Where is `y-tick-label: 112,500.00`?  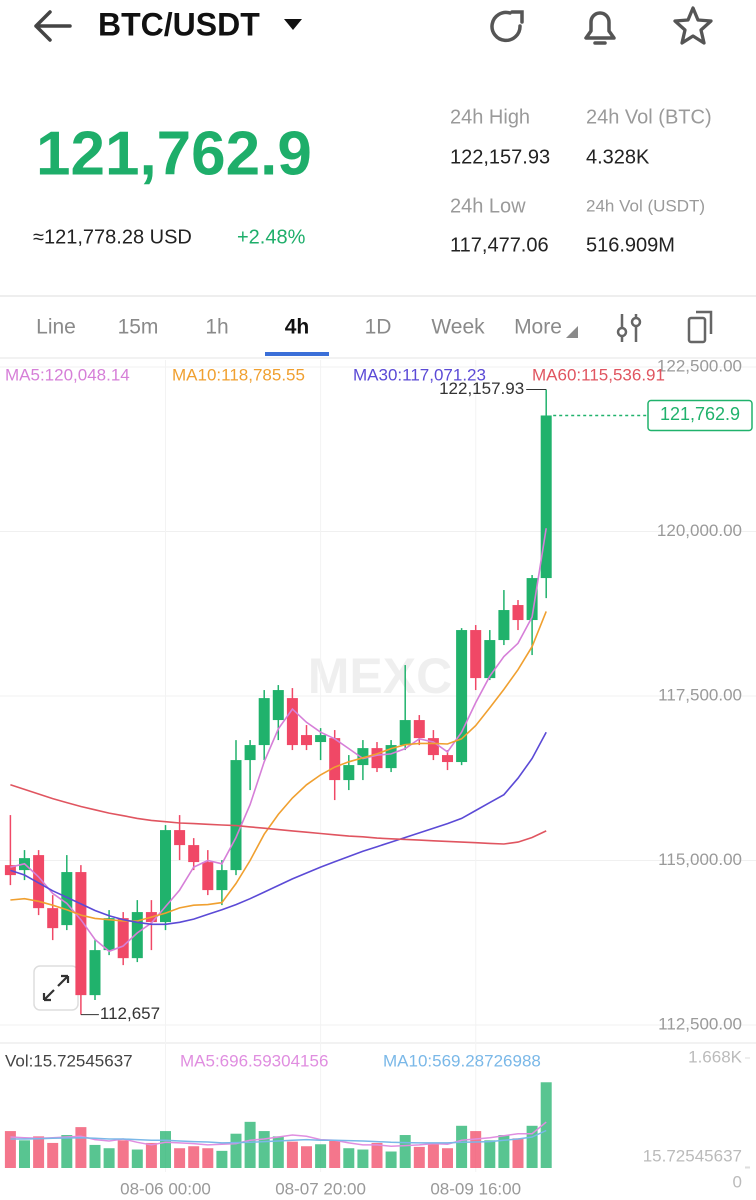 y-tick-label: 112,500.00 is located at coordinates (700, 1023).